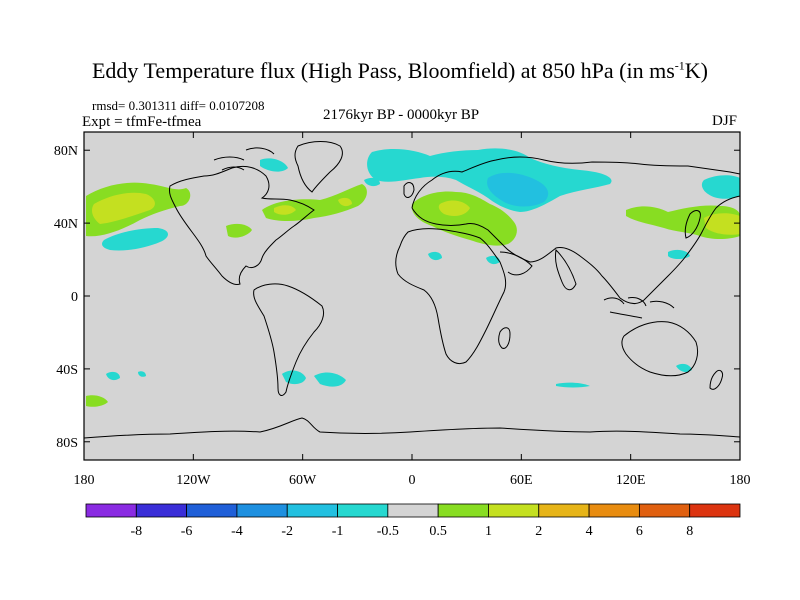 The image size is (800, 600). What do you see at coordinates (521, 480) in the screenshot?
I see `lon-tick-label: 60E` at bounding box center [521, 480].